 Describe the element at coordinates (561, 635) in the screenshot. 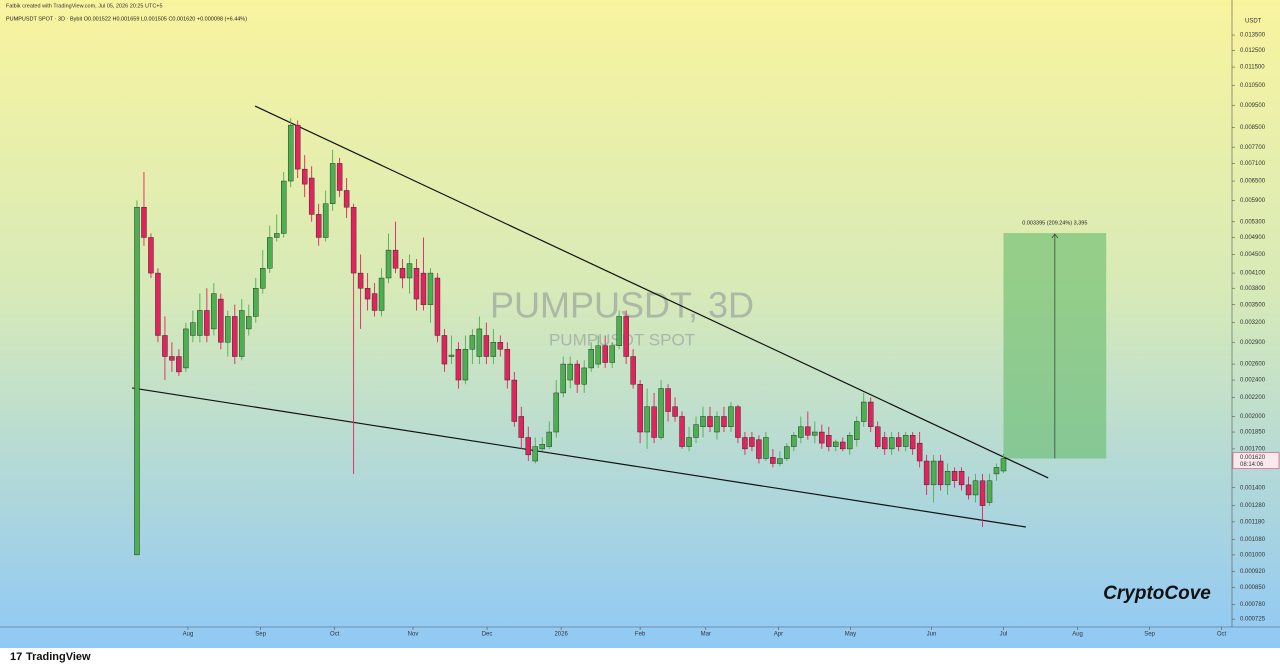

I see `x-tick-label: 2026` at that location.